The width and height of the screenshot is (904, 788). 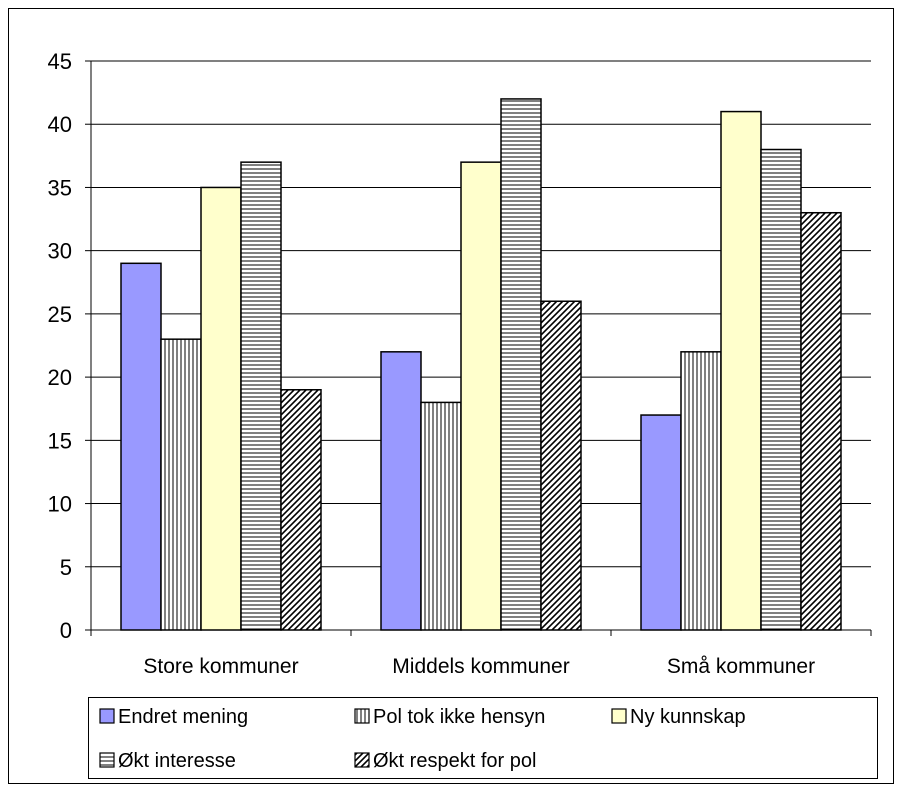 What do you see at coordinates (454, 761) in the screenshot?
I see `legend-label: Økt respekt for pol` at bounding box center [454, 761].